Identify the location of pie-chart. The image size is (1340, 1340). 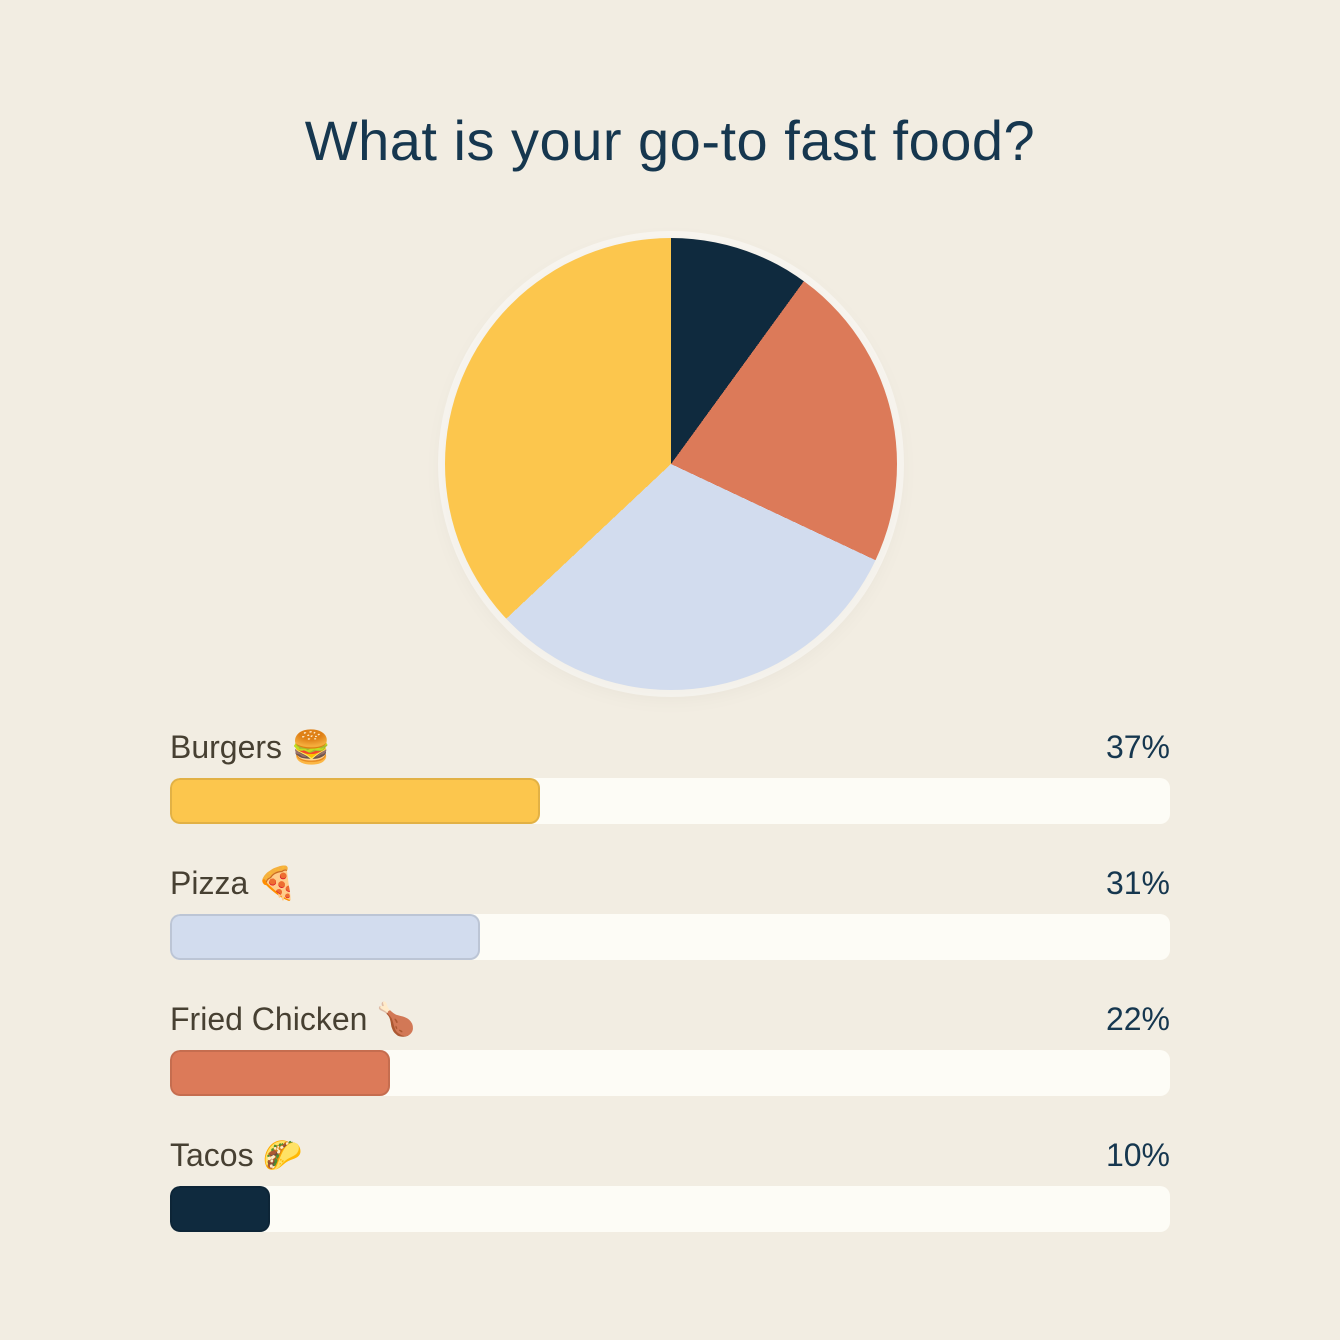
(671, 464).